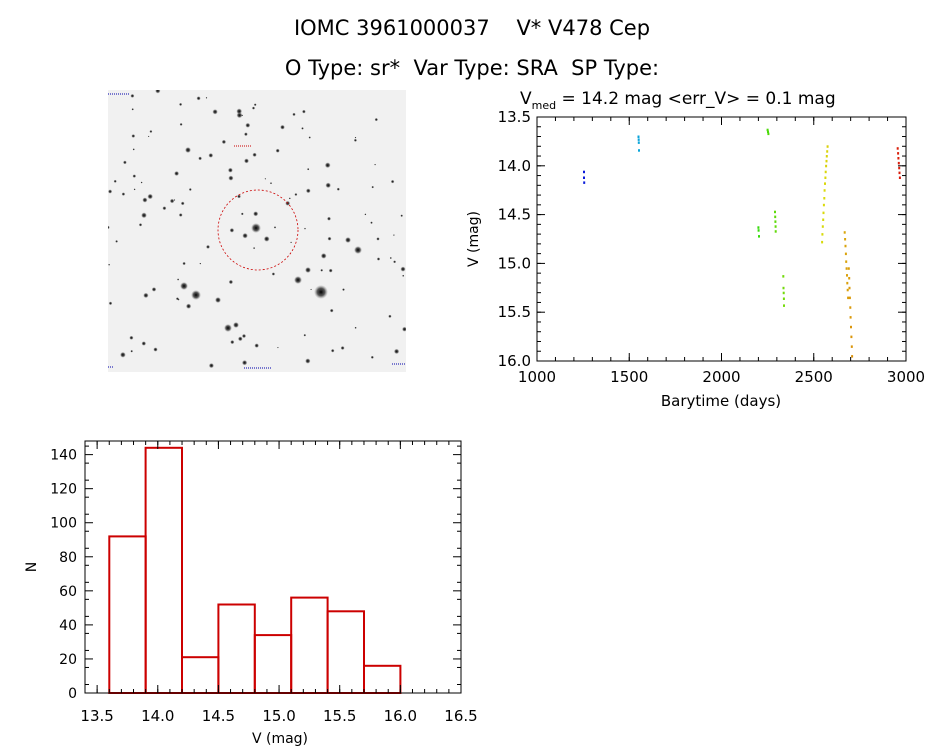 The image size is (944, 747). What do you see at coordinates (400, 716) in the screenshot?
I see `histogram-xtick-label: 16.0` at bounding box center [400, 716].